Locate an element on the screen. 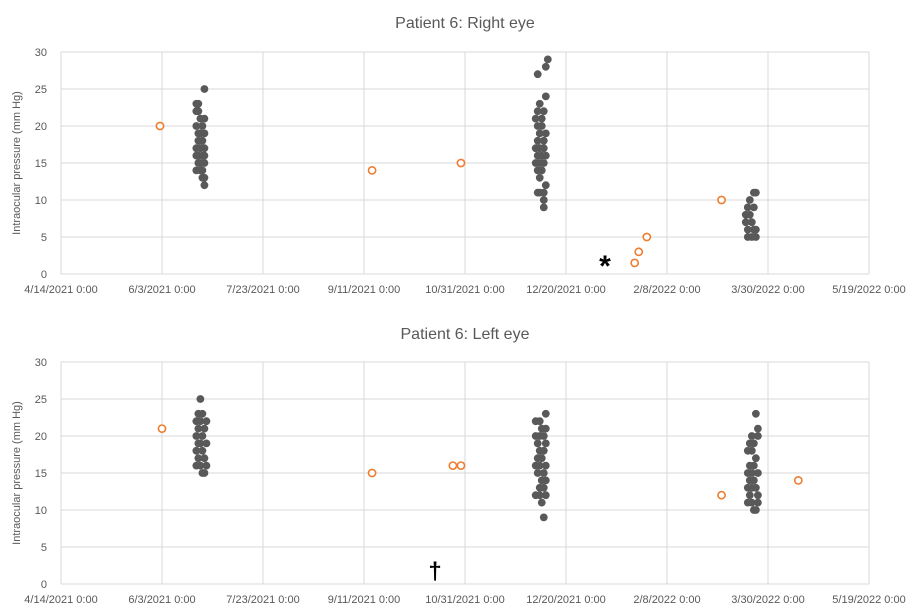  y-tick-label: 15 is located at coordinates (41, 164).